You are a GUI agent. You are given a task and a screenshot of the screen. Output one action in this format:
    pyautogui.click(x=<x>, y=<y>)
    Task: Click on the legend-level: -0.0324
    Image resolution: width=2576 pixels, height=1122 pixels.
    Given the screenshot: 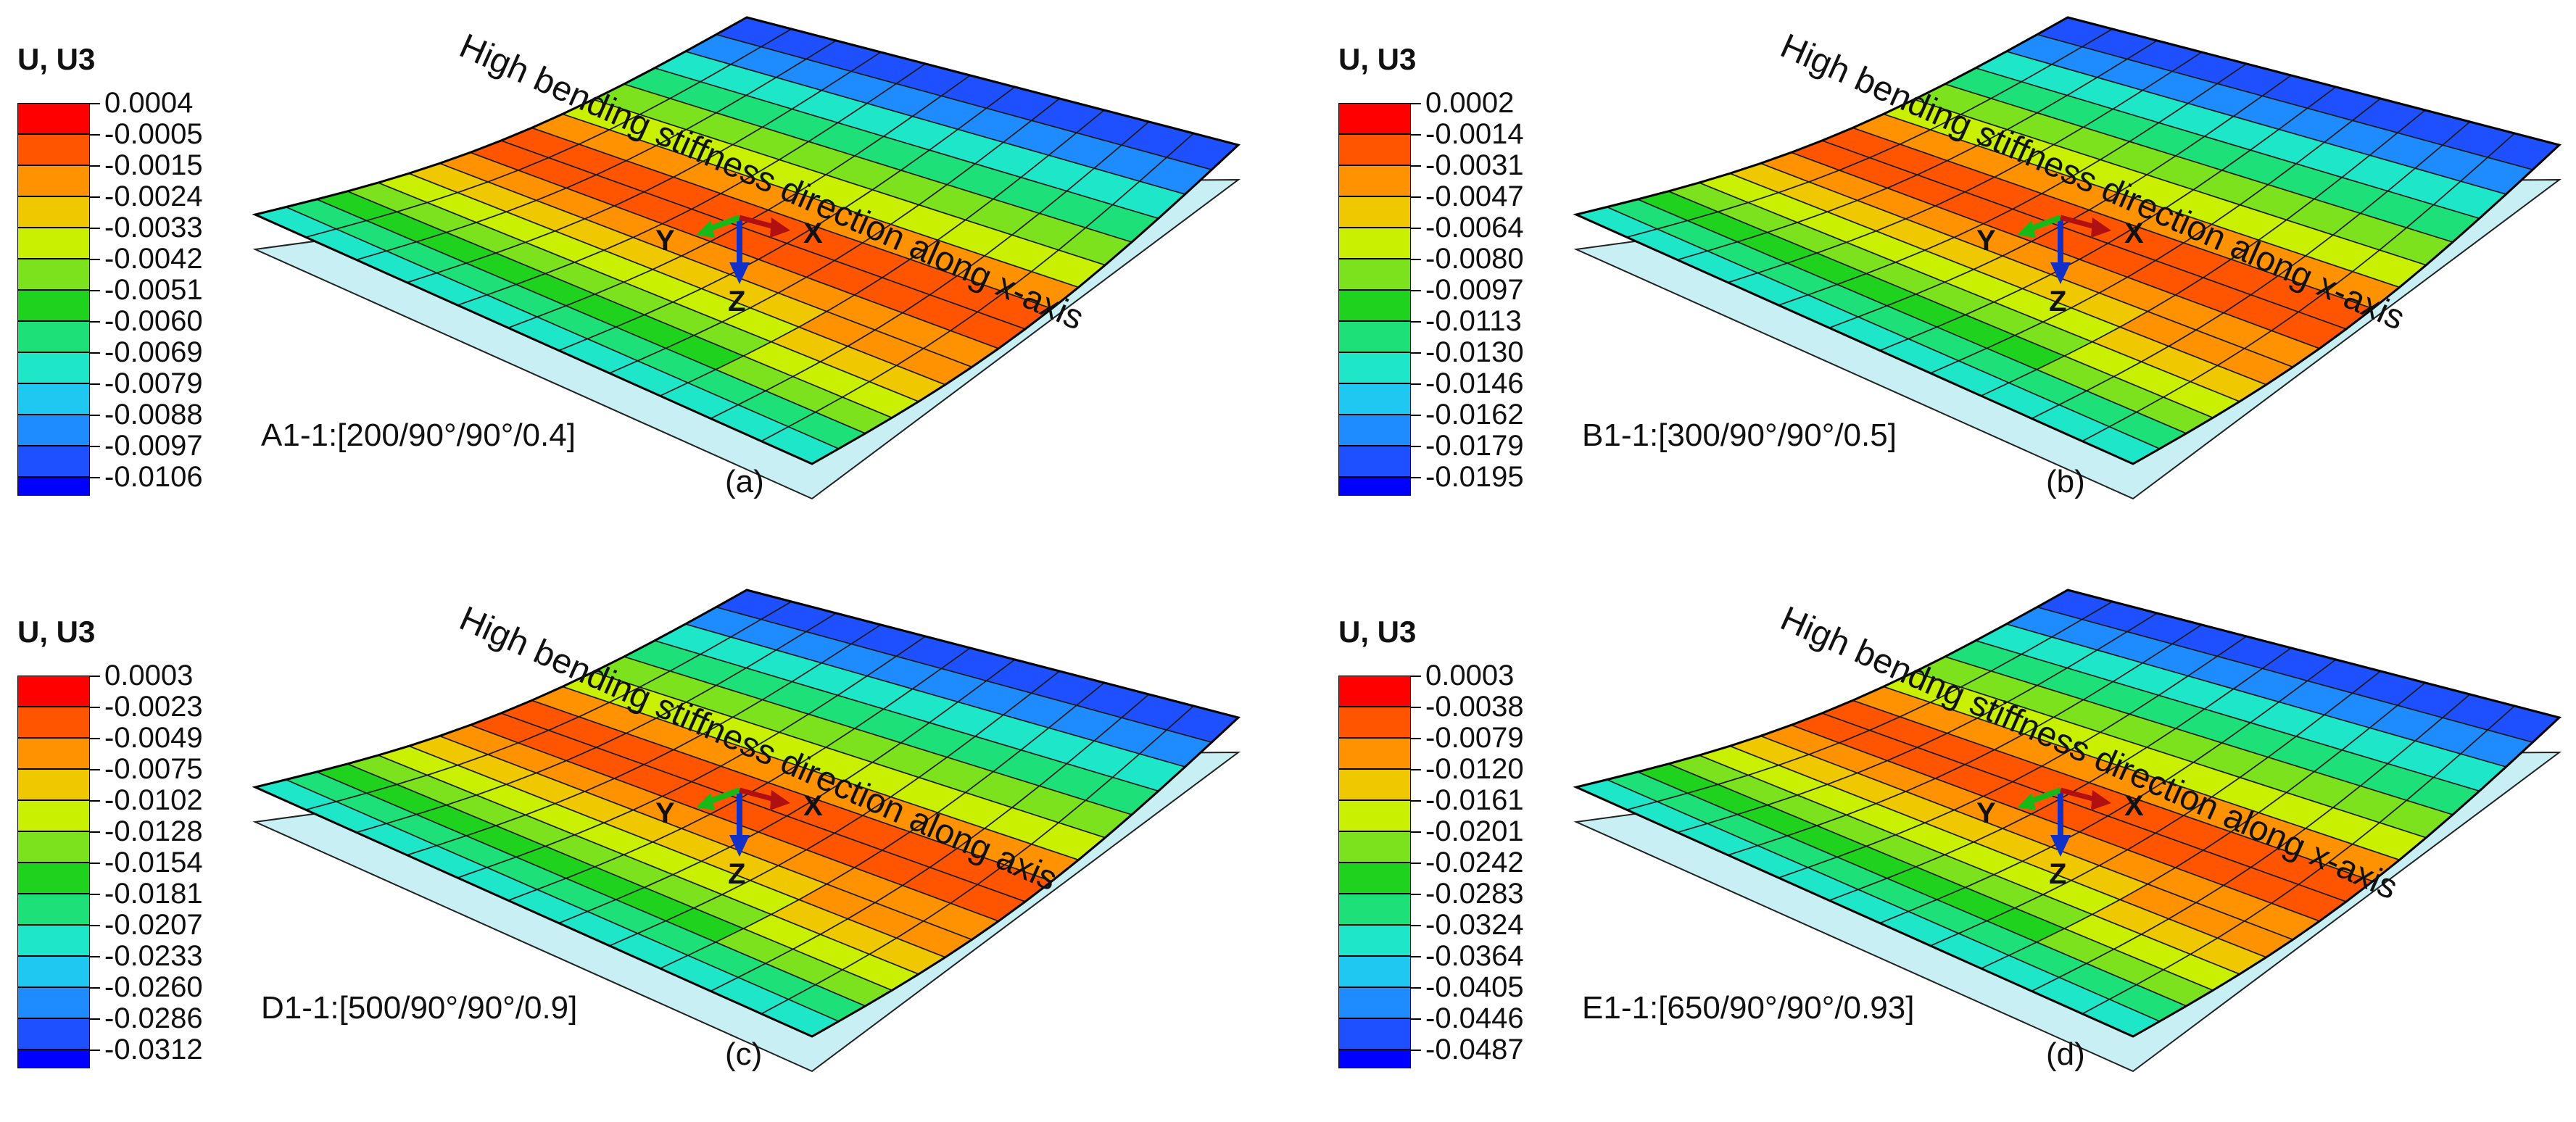 What is the action you would take?
    pyautogui.click(x=1474, y=925)
    